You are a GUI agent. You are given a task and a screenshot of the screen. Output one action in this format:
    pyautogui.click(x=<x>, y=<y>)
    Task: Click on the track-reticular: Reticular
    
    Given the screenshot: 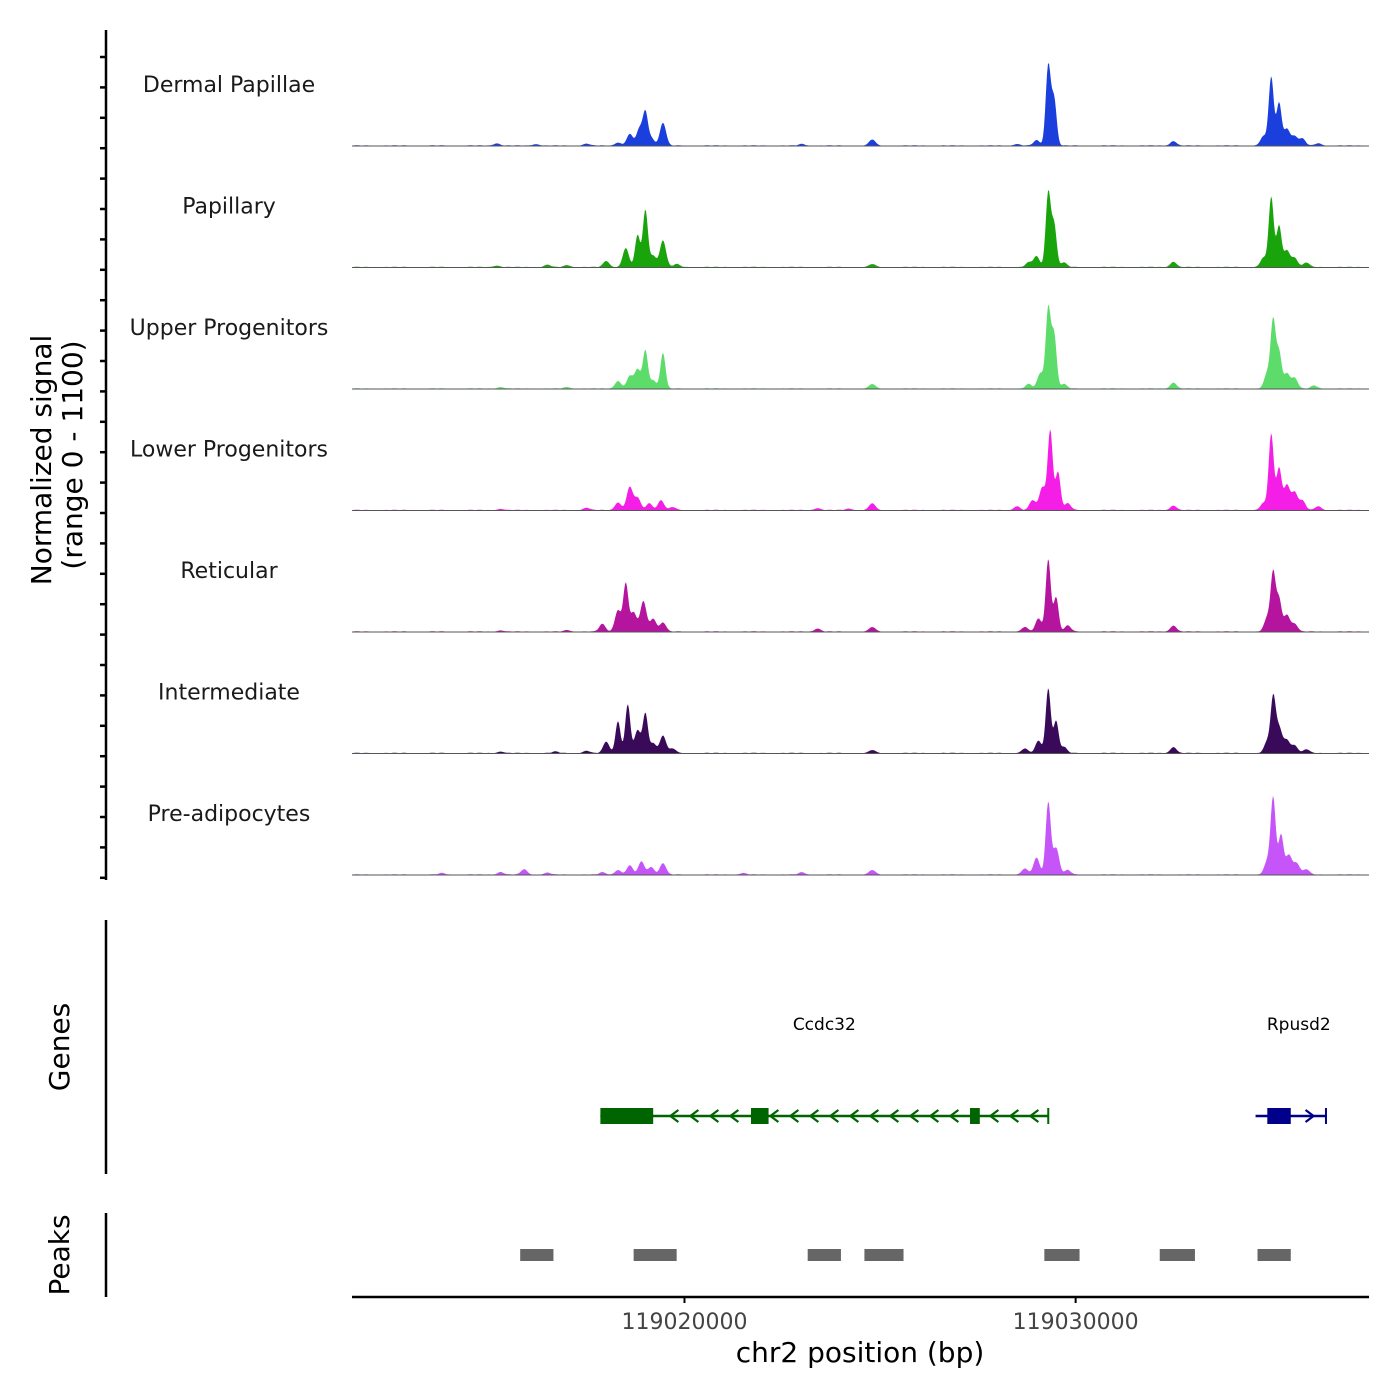 What is the action you would take?
    pyautogui.click(x=774, y=596)
    